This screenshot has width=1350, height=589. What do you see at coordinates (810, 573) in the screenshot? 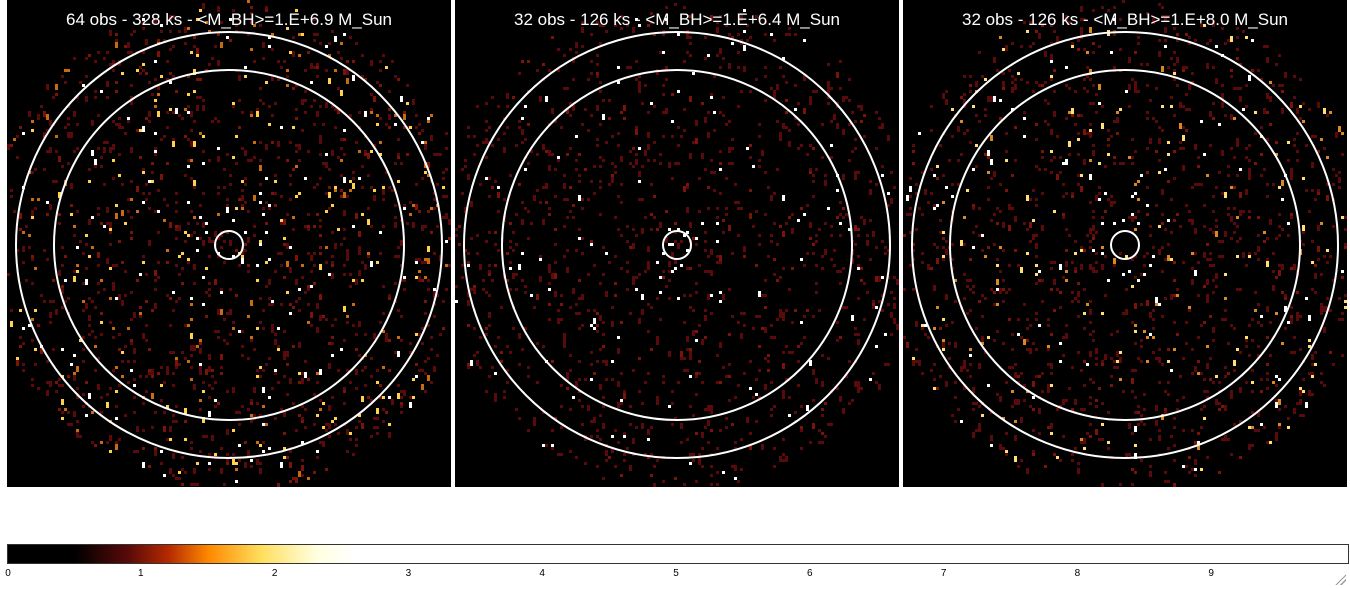
I see `colorbar-tick-label: 6` at bounding box center [810, 573].